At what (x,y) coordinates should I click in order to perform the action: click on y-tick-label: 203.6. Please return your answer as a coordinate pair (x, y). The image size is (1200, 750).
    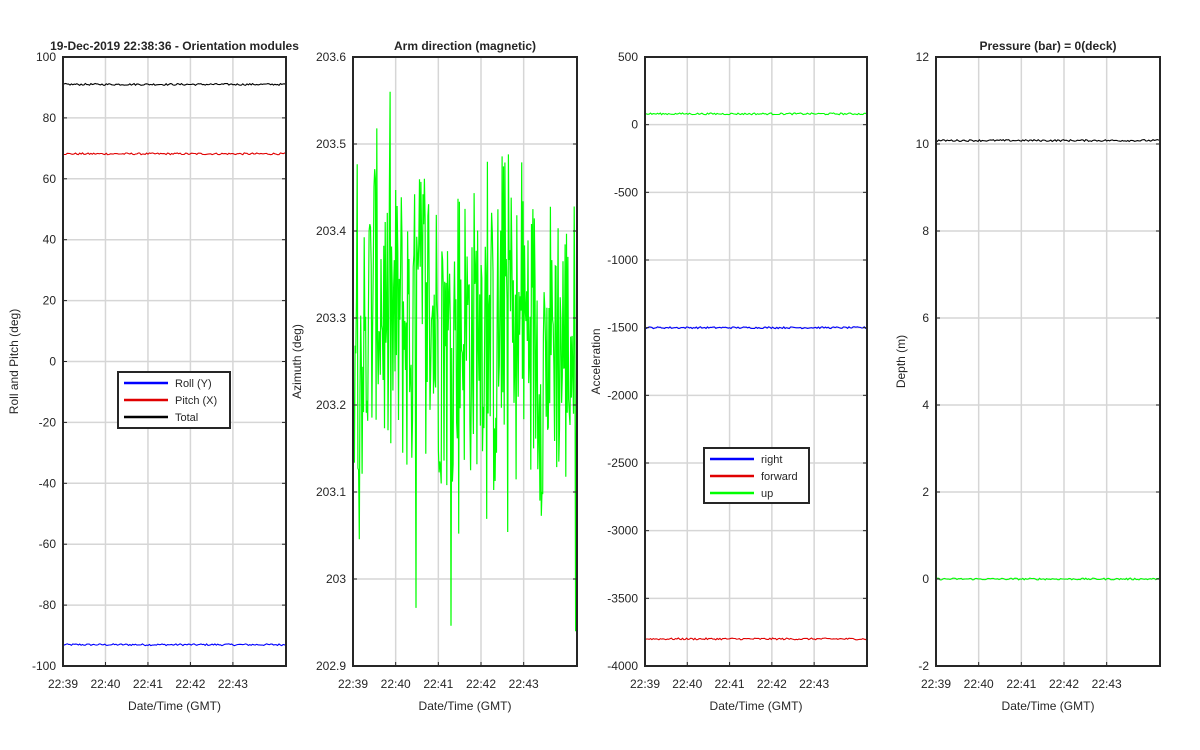
    Looking at the image, I should click on (331, 57).